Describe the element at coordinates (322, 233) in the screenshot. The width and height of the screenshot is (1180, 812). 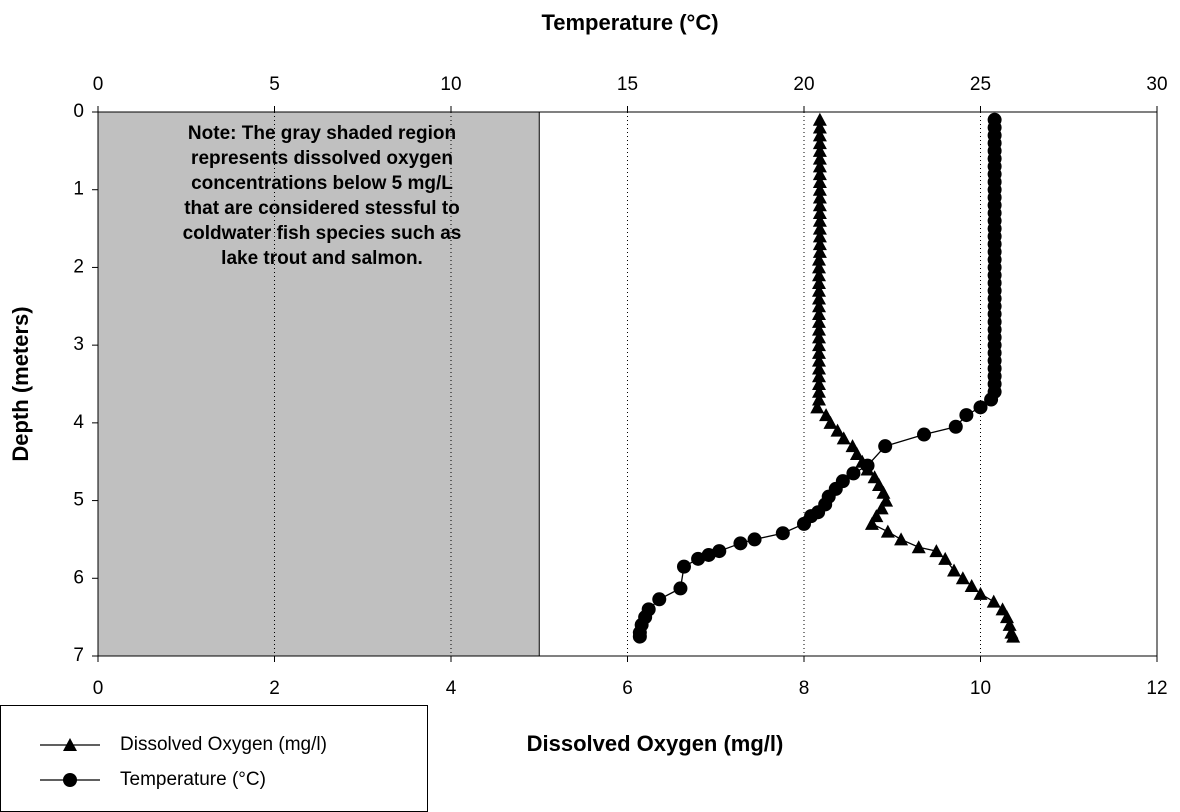
I see `annotation: coldwater fish species such as` at that location.